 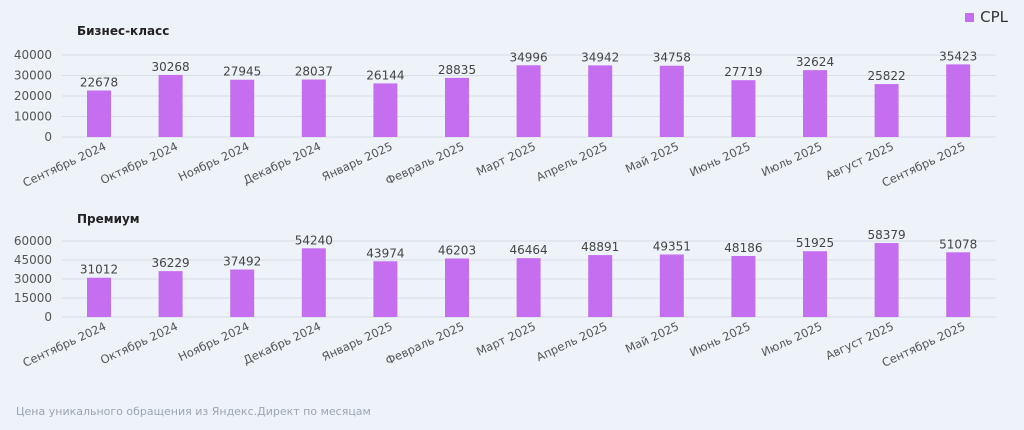 What do you see at coordinates (385, 253) in the screenshot?
I see `data-label: 43974` at bounding box center [385, 253].